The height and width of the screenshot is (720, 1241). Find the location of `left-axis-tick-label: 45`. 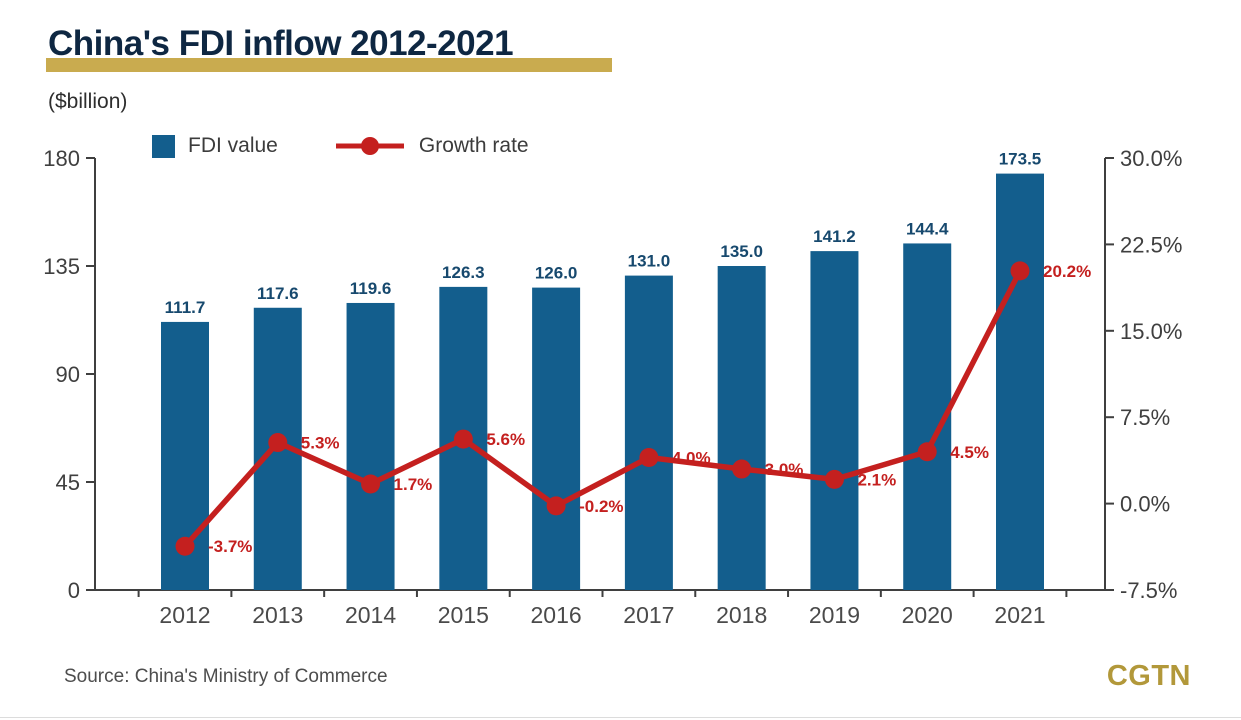

left-axis-tick-label: 45 is located at coordinates (68, 482).